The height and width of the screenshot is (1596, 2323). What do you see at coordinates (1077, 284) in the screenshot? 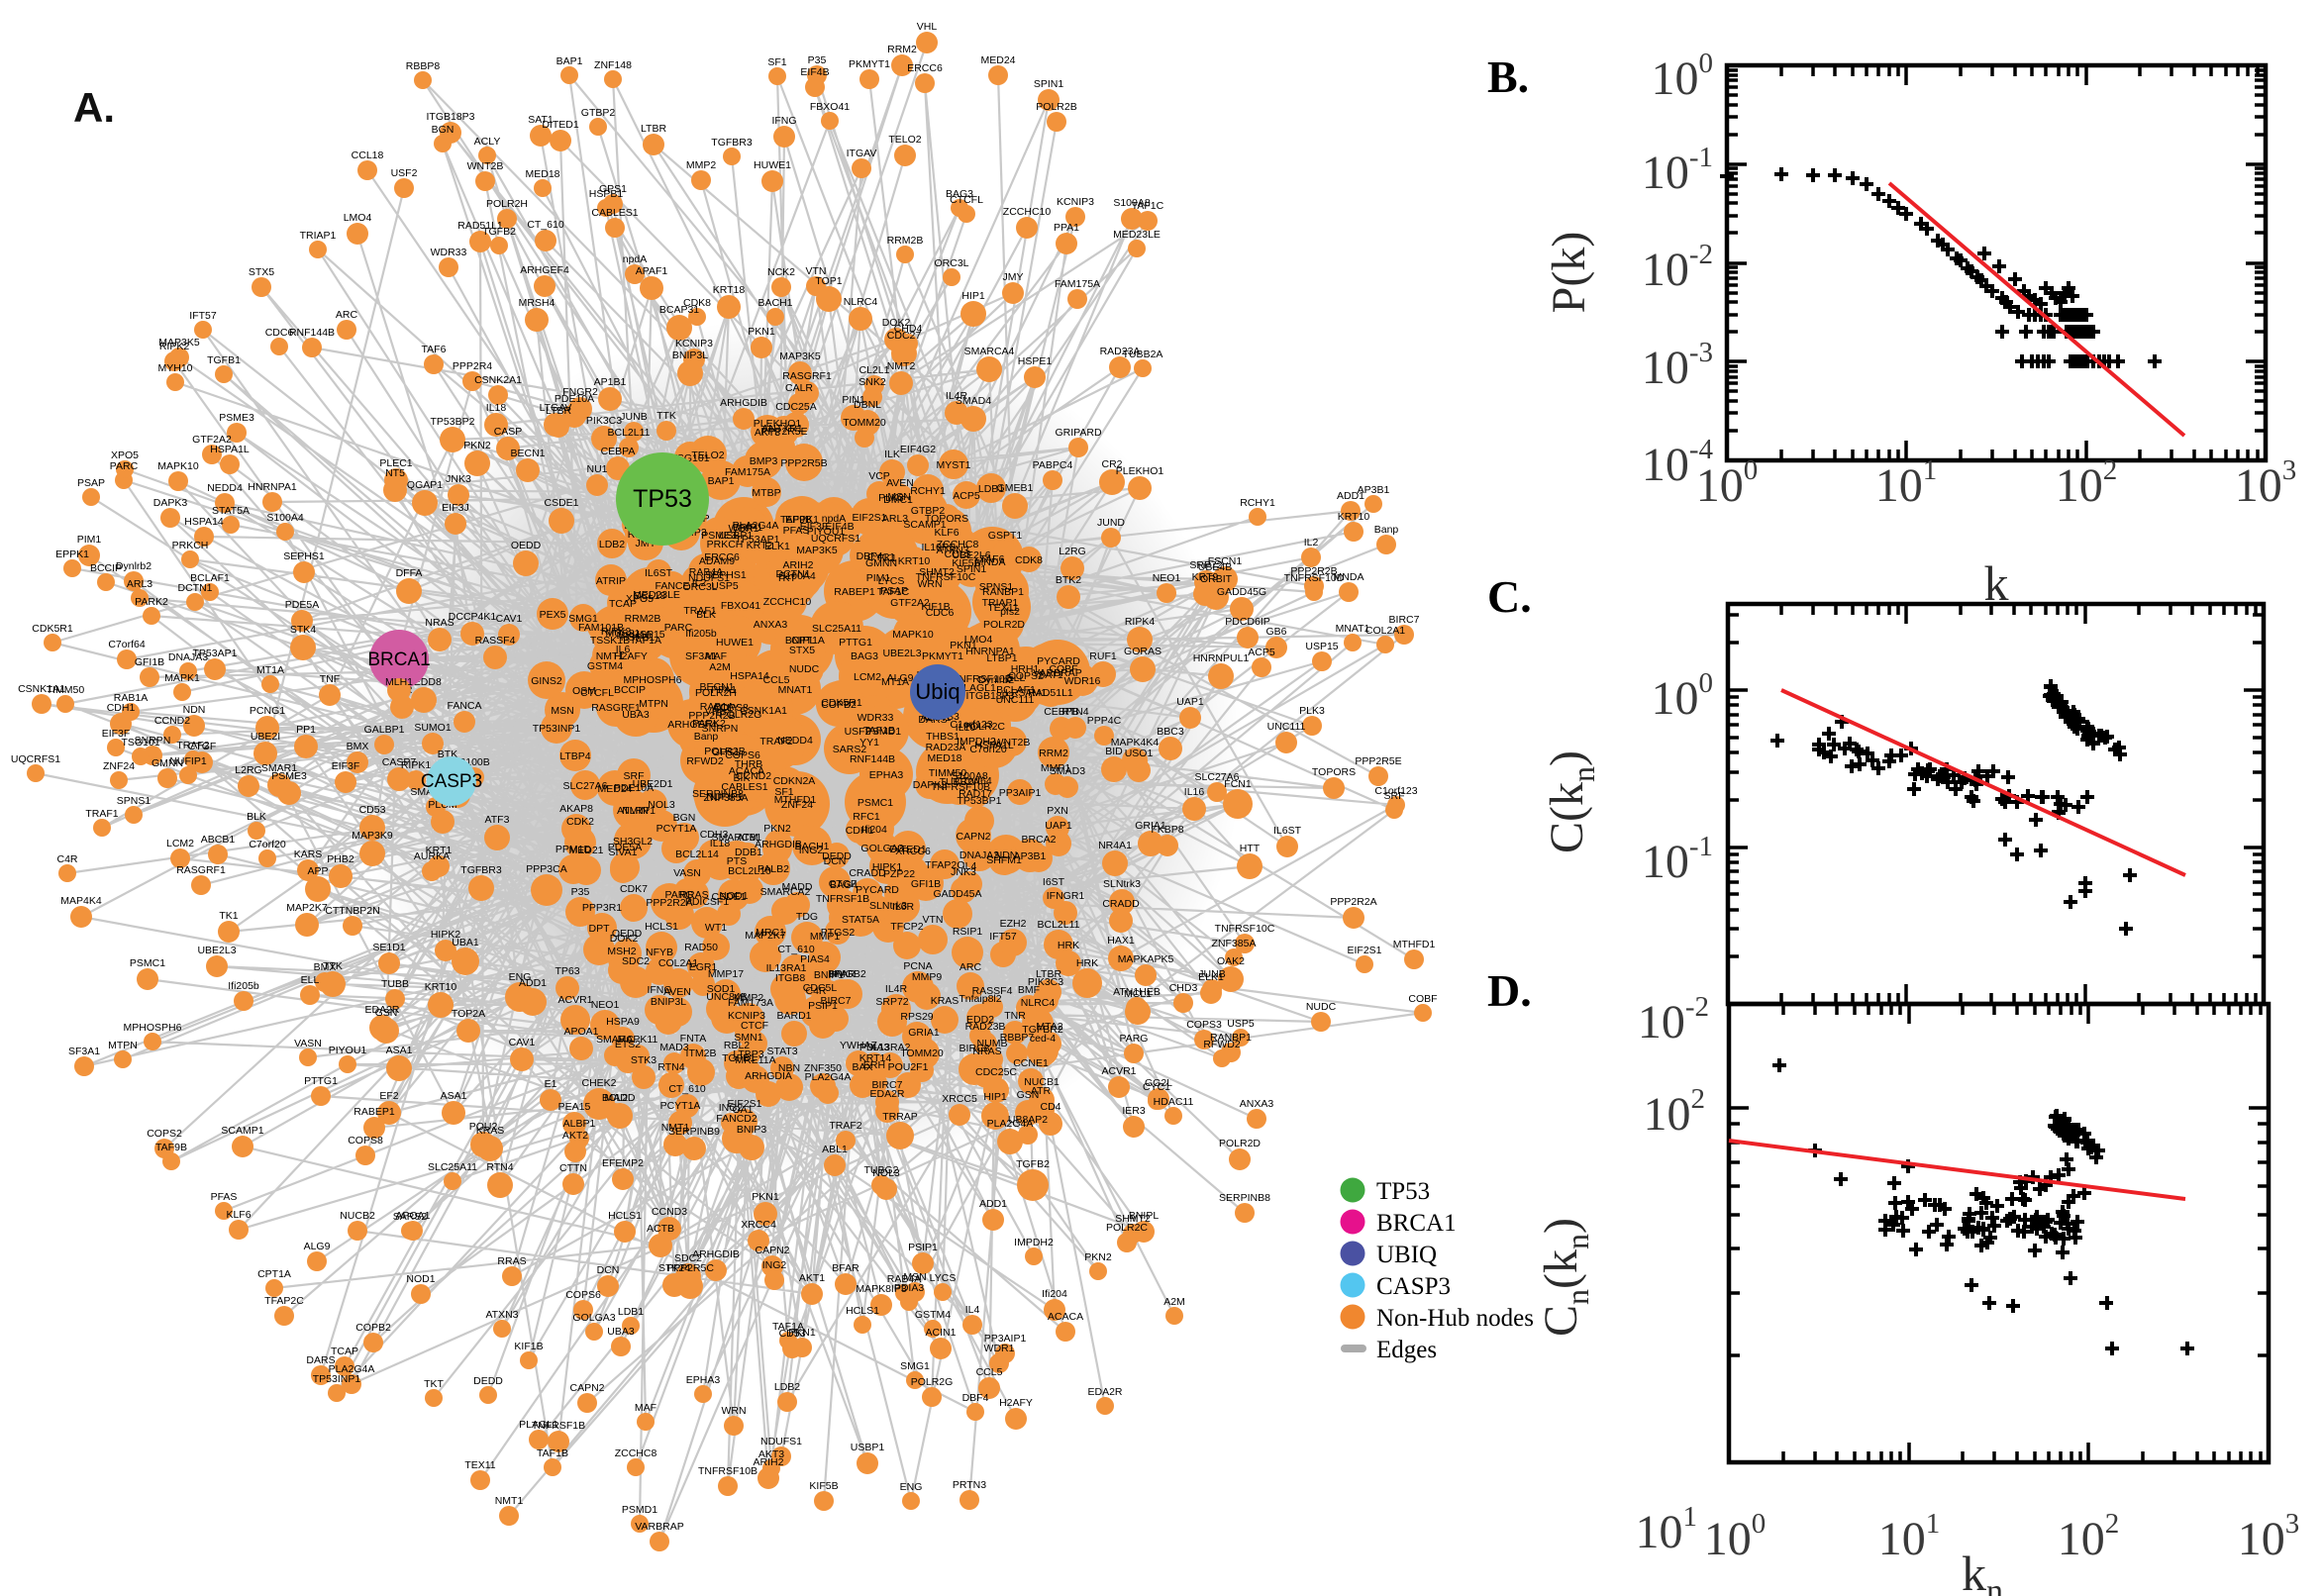
I see `svg-text: FAM175A` at bounding box center [1077, 284].